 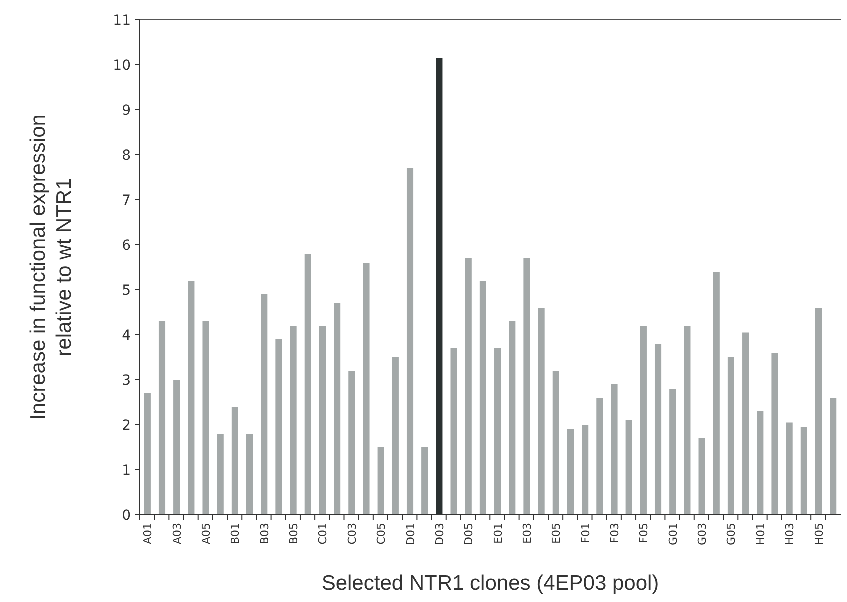 What do you see at coordinates (122, 20) in the screenshot?
I see `y-tick-label: 11` at bounding box center [122, 20].